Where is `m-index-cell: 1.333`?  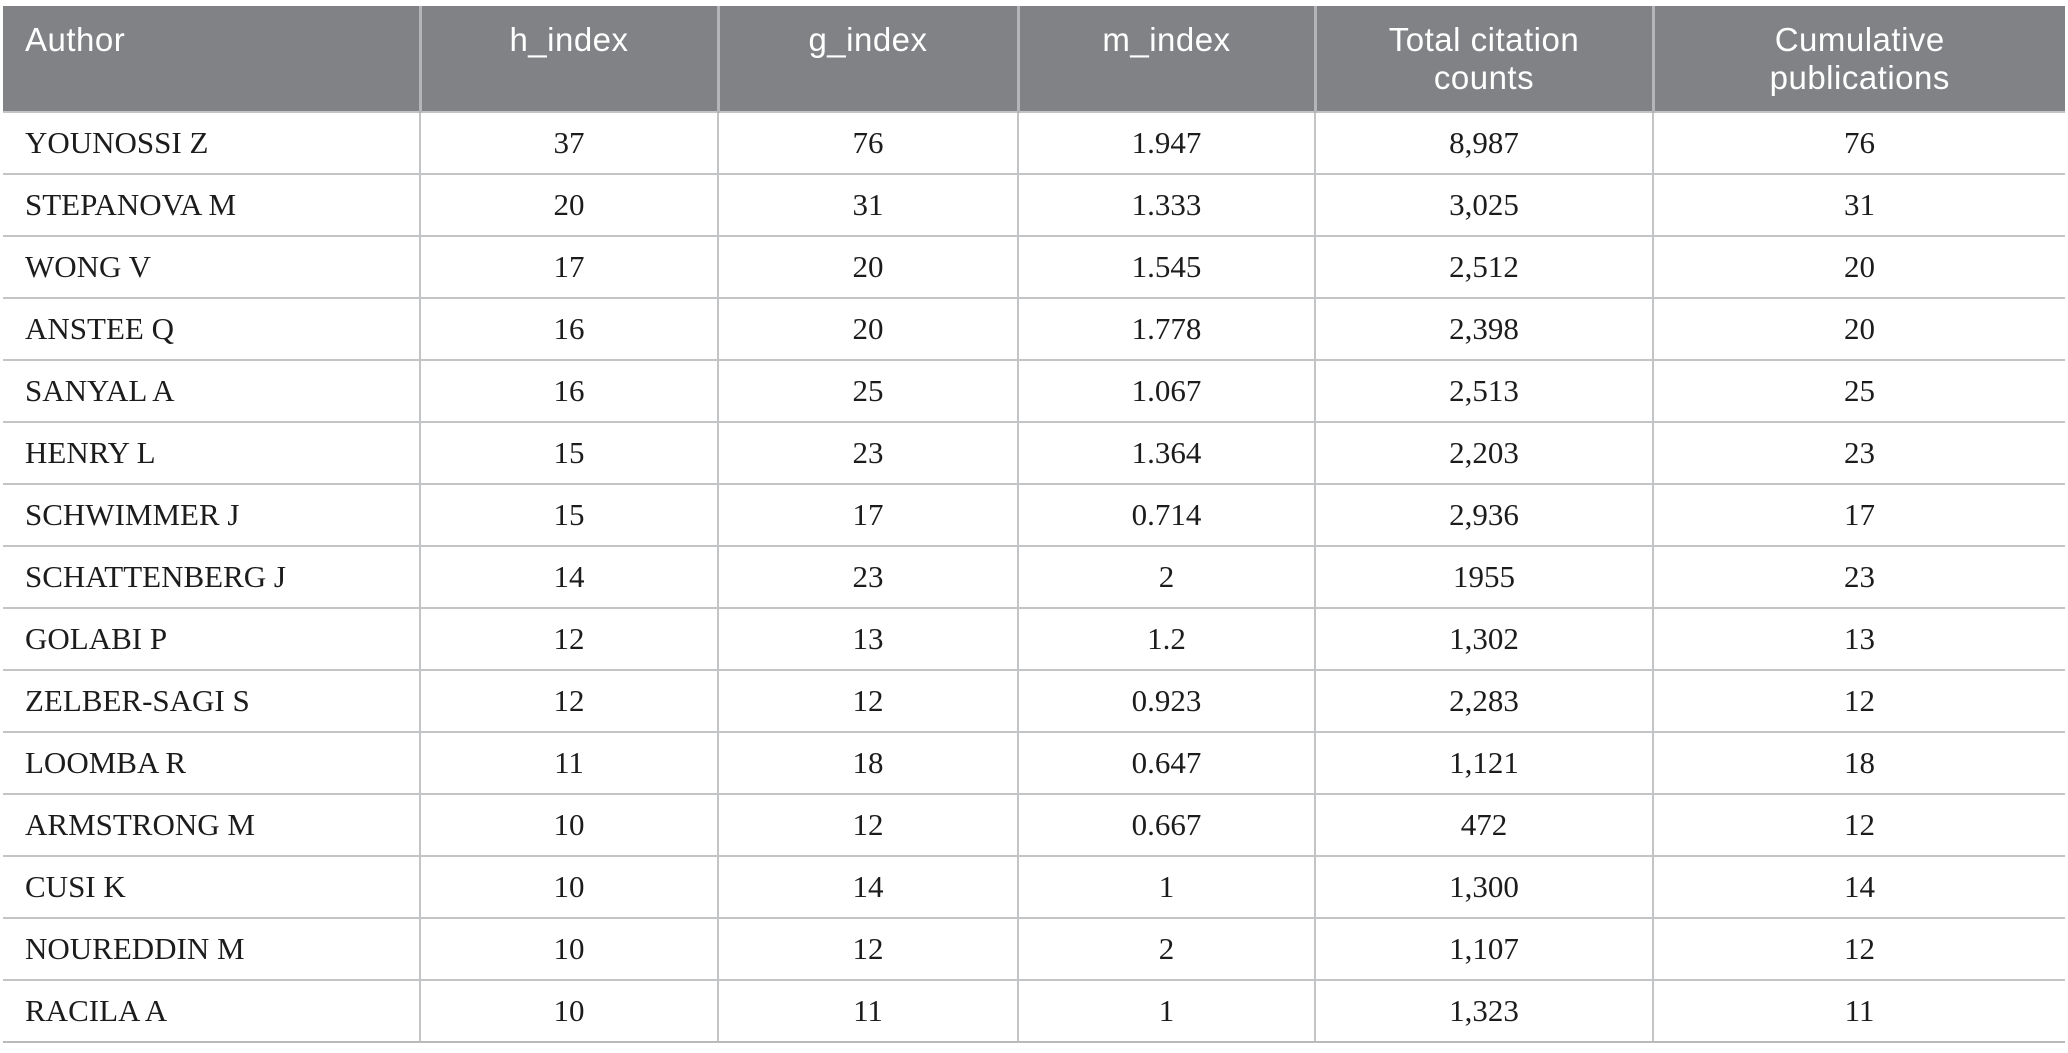 m-index-cell: 1.333 is located at coordinates (1166, 204).